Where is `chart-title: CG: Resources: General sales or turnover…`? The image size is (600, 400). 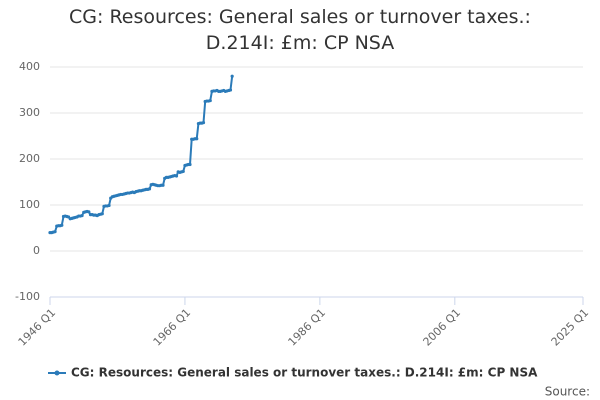 chart-title: CG: Resources: General sales or turnover… is located at coordinates (300, 30).